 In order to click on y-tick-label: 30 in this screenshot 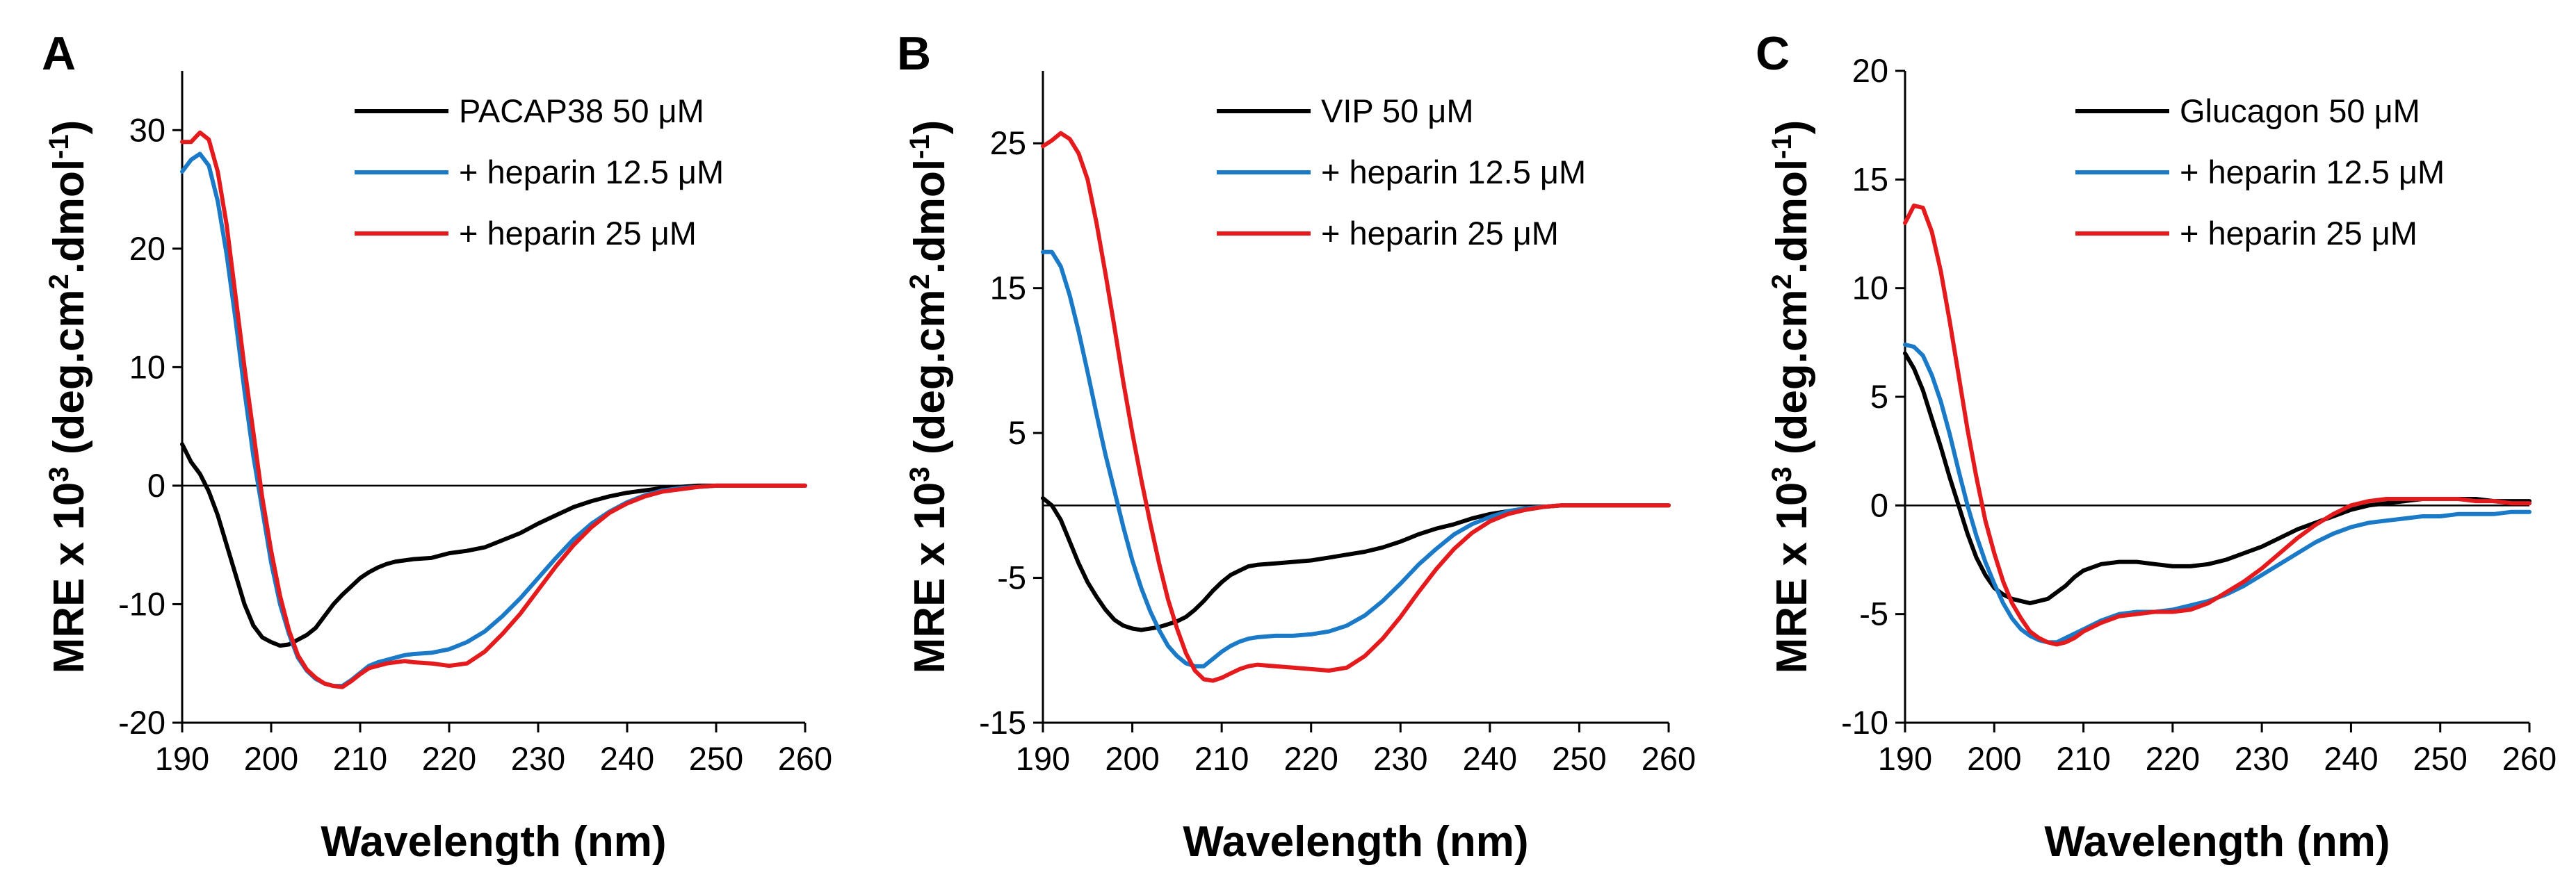, I will do `click(147, 129)`.